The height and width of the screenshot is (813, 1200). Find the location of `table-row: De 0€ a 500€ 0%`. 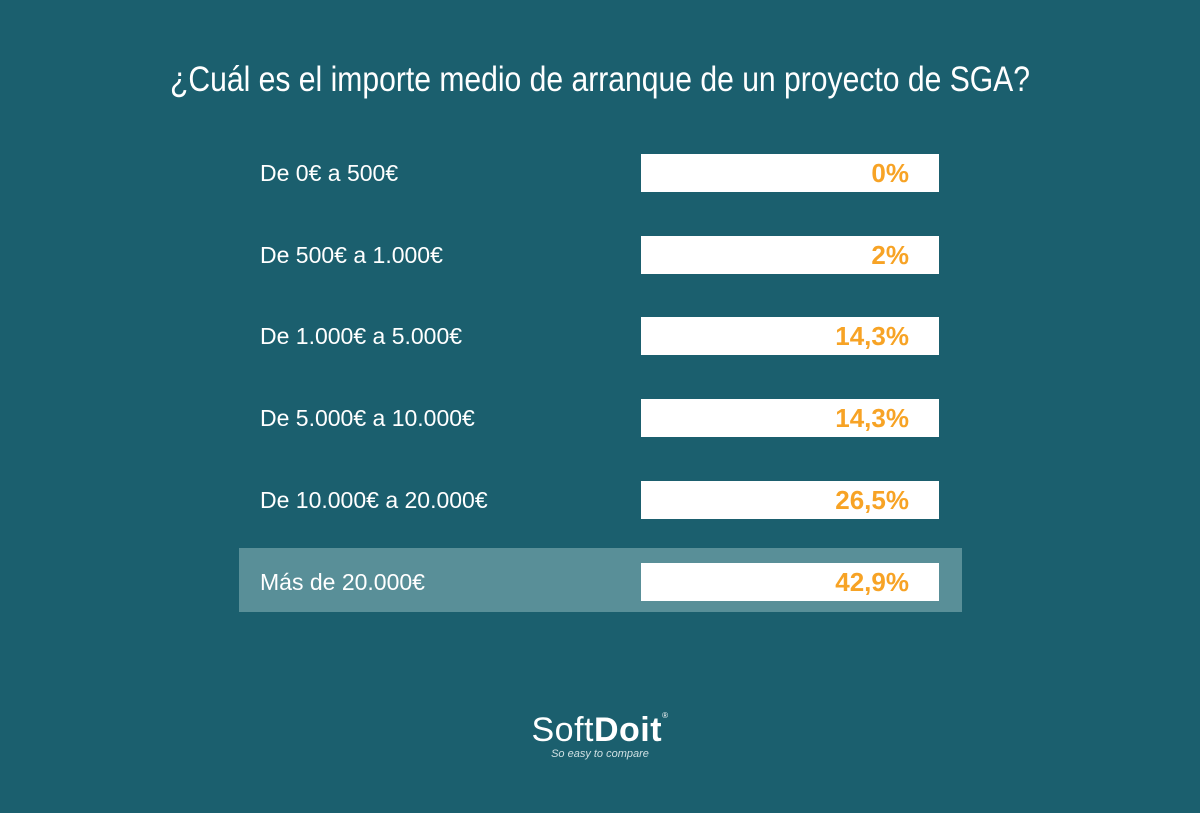

table-row: De 0€ a 500€ 0% is located at coordinates (600, 173).